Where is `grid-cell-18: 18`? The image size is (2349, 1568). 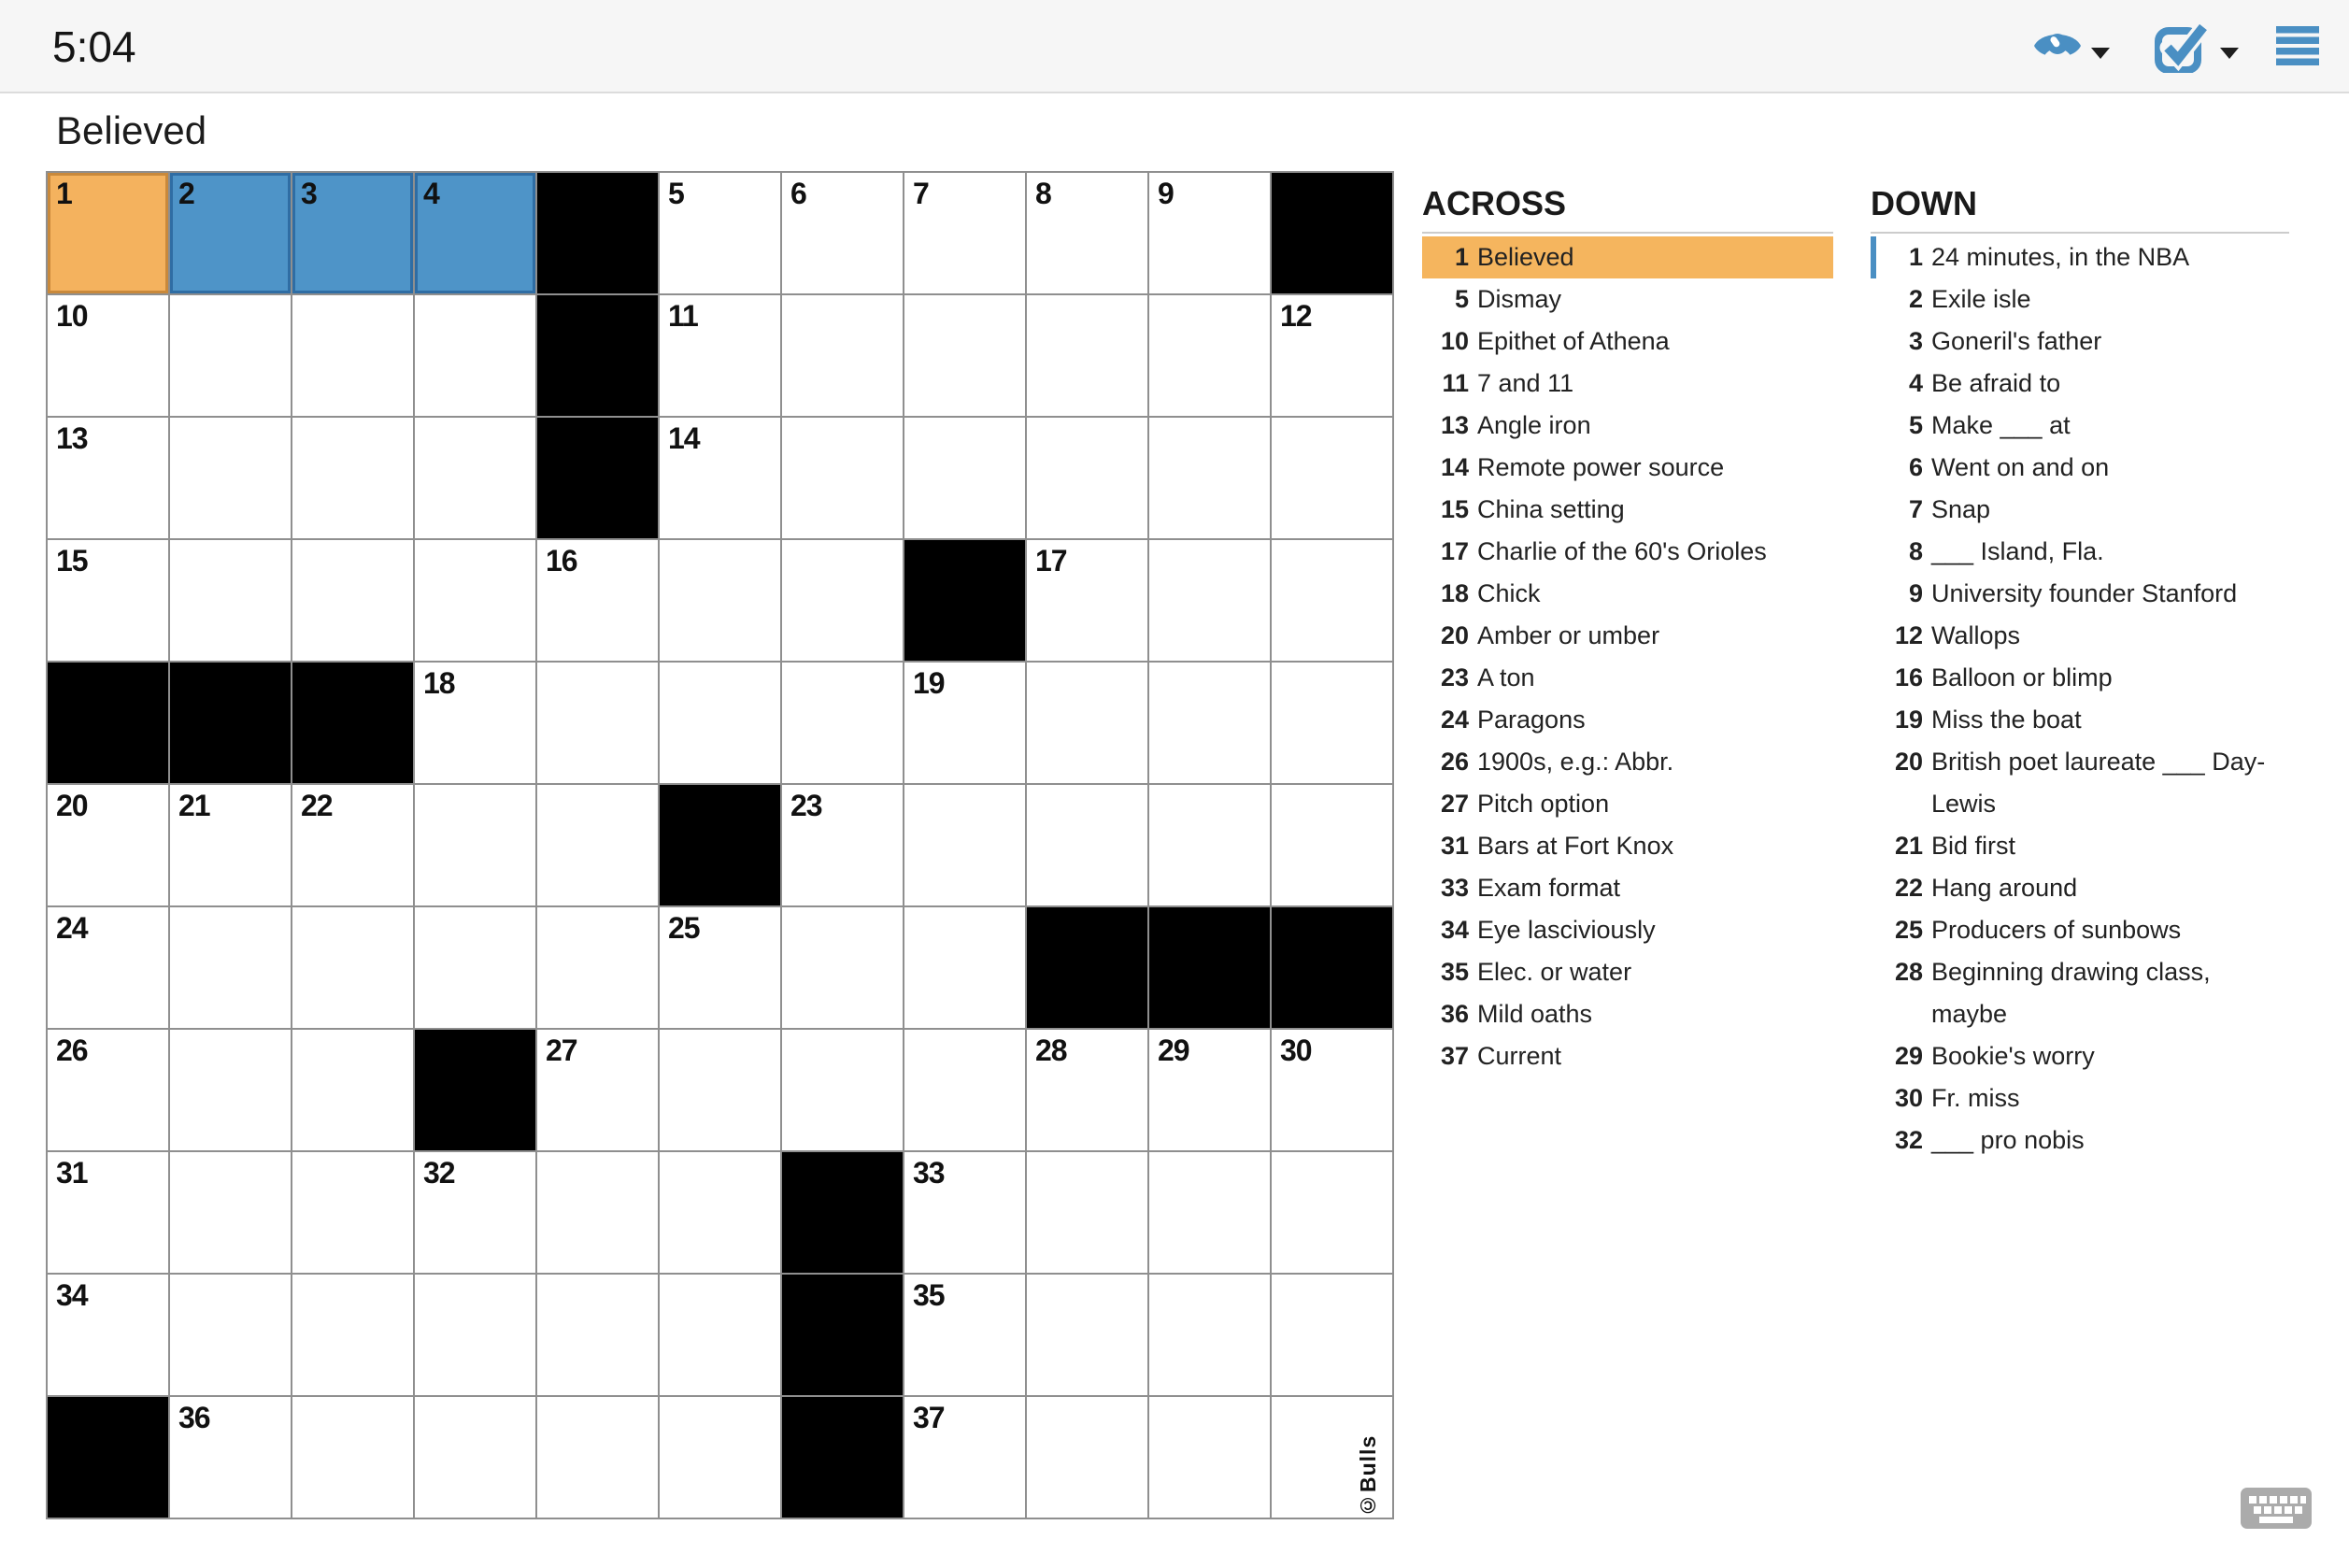
grid-cell-18: 18 is located at coordinates (475, 723).